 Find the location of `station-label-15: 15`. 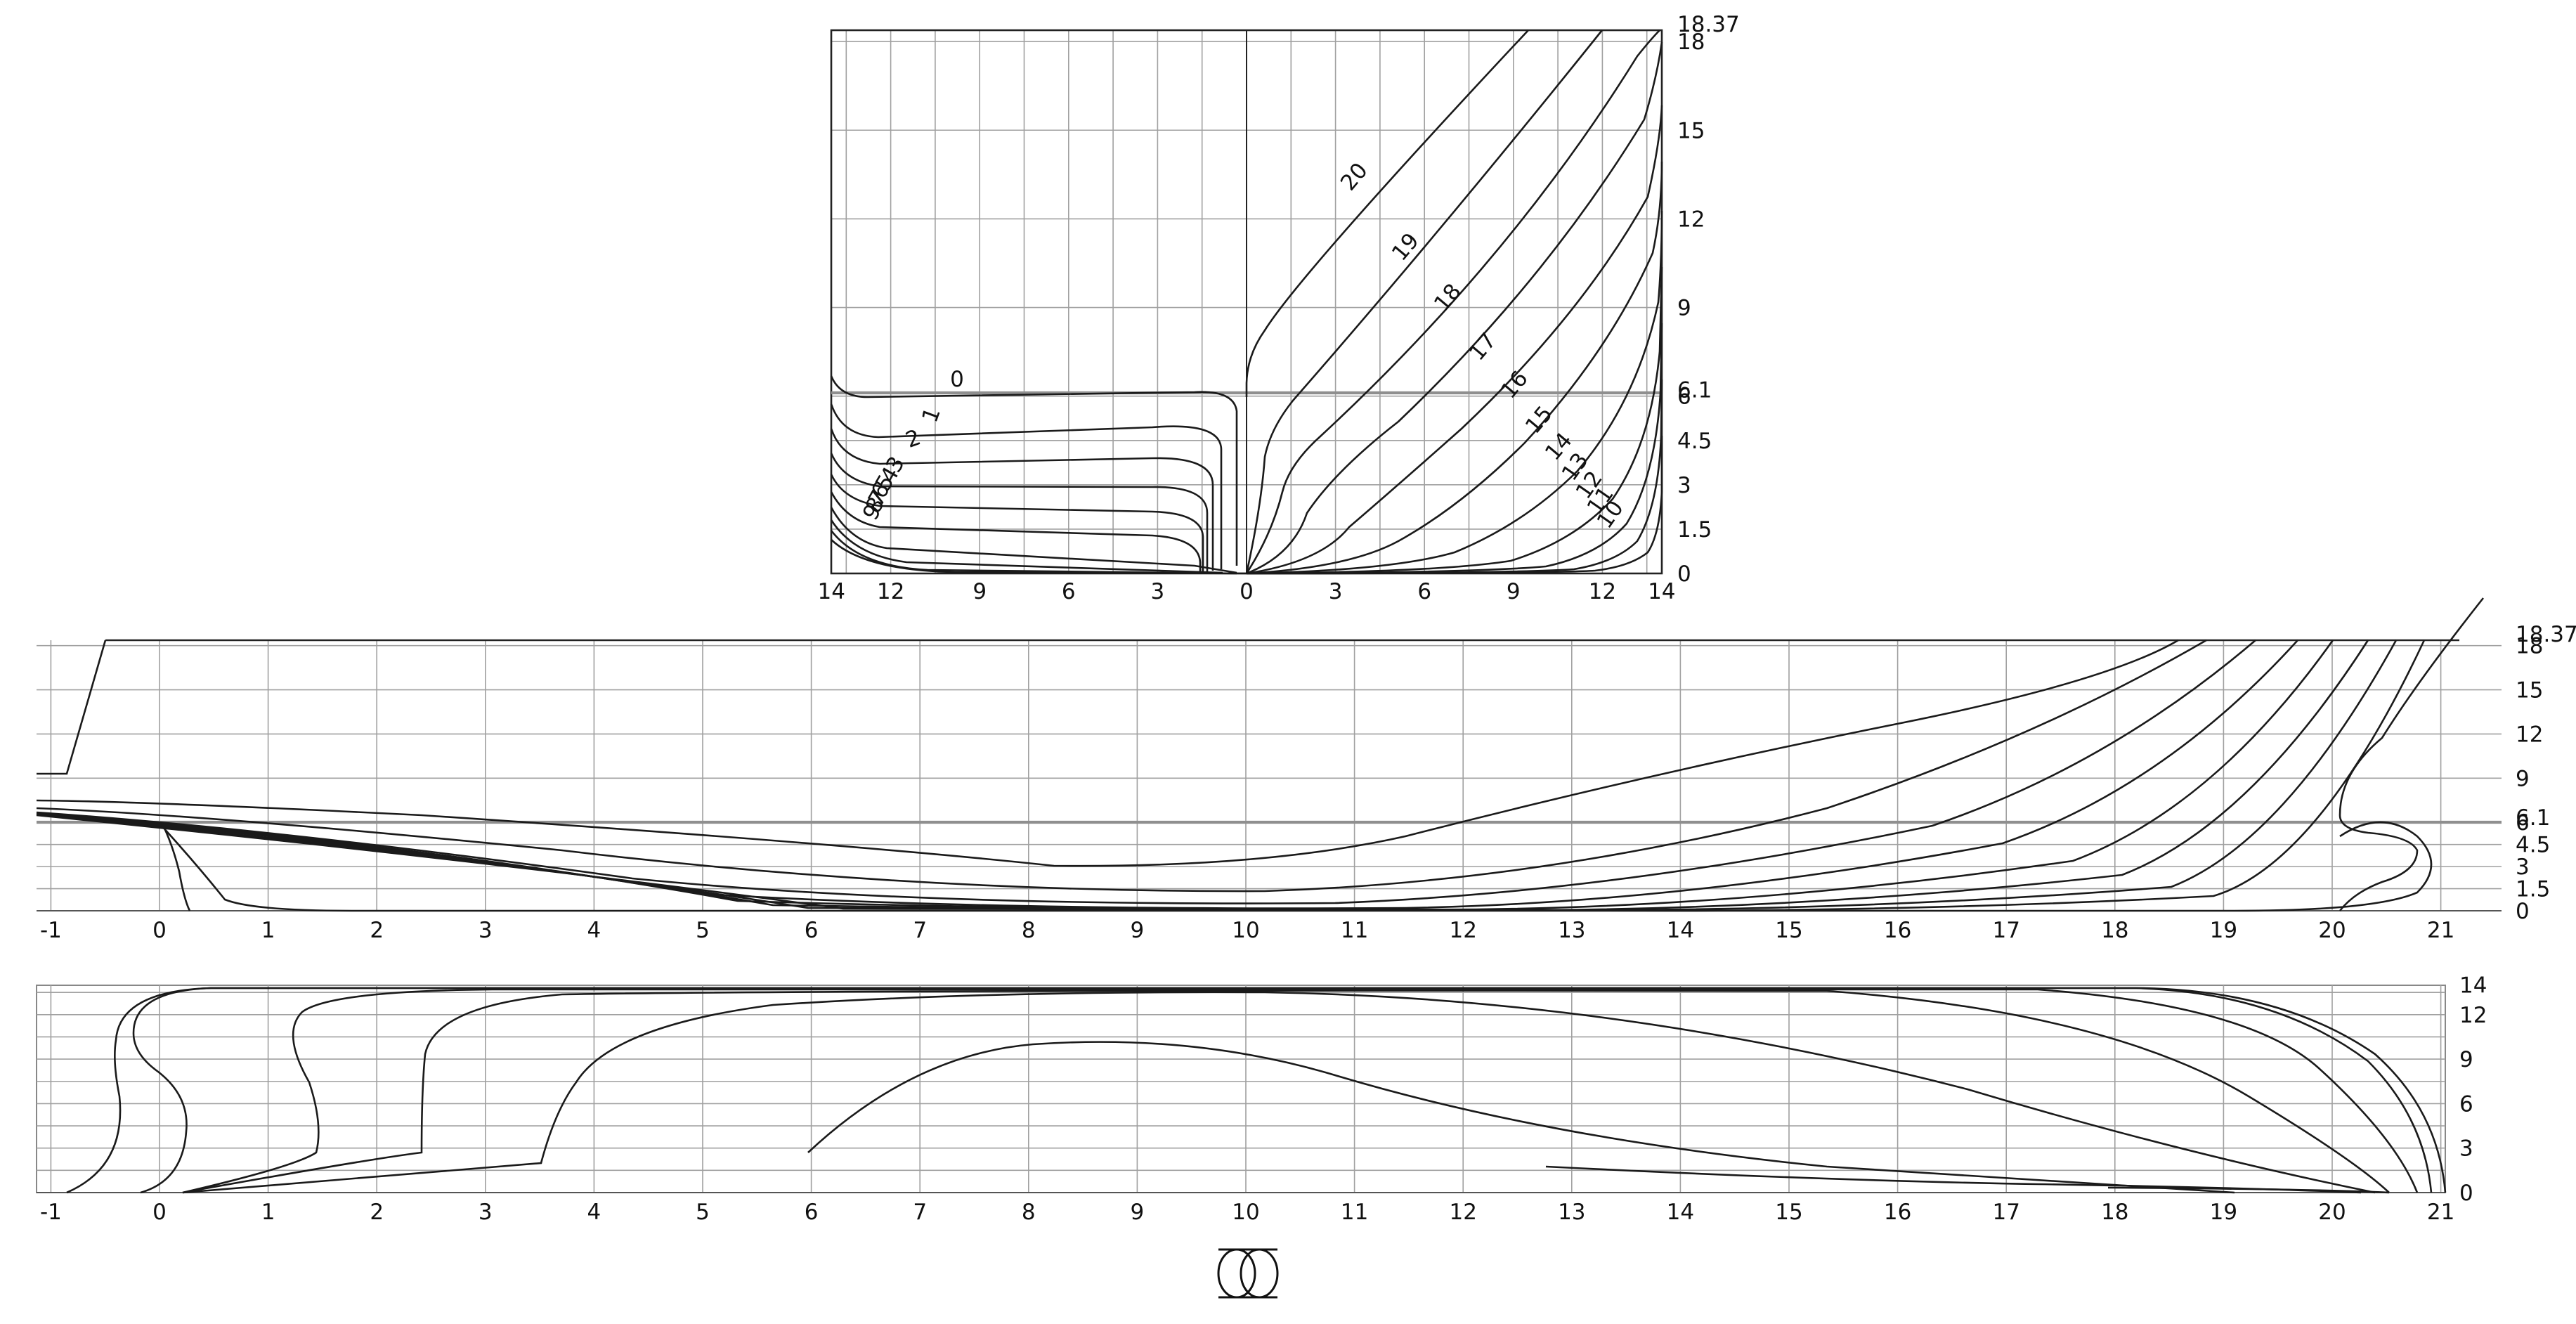

station-label-15: 15 is located at coordinates (1539, 420).